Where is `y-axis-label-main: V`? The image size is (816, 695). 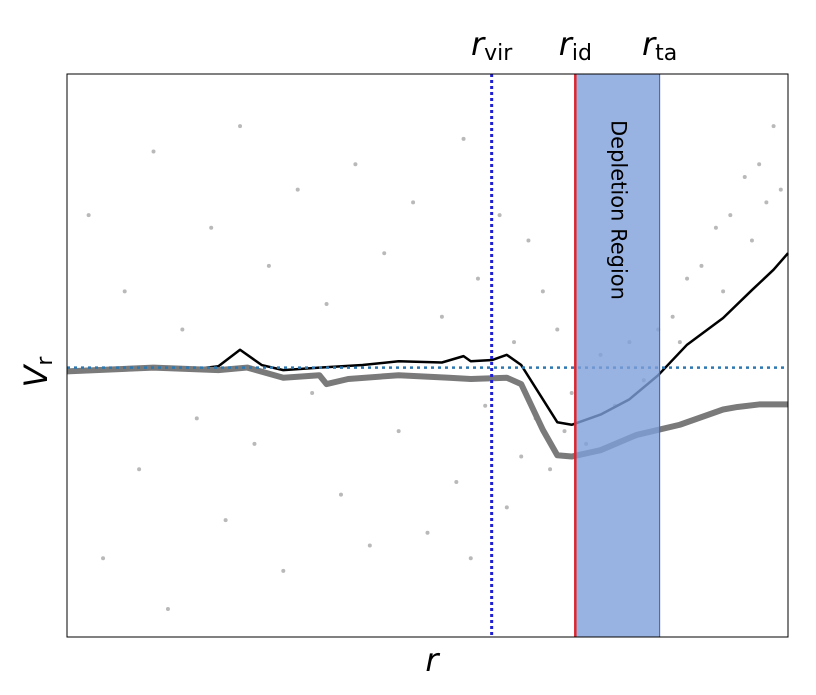 y-axis-label-main: V is located at coordinates (36, 375).